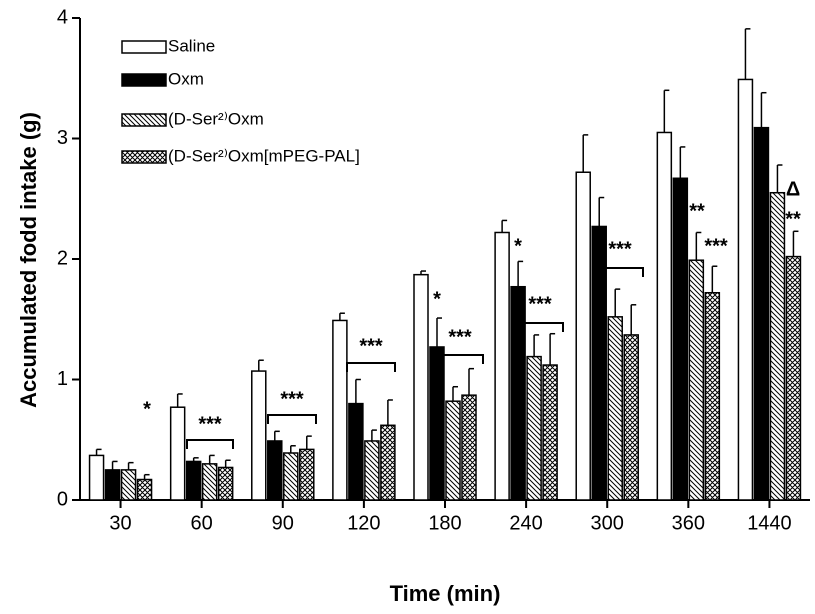 The height and width of the screenshot is (614, 815). I want to click on y-tick-label: 2, so click(62, 258).